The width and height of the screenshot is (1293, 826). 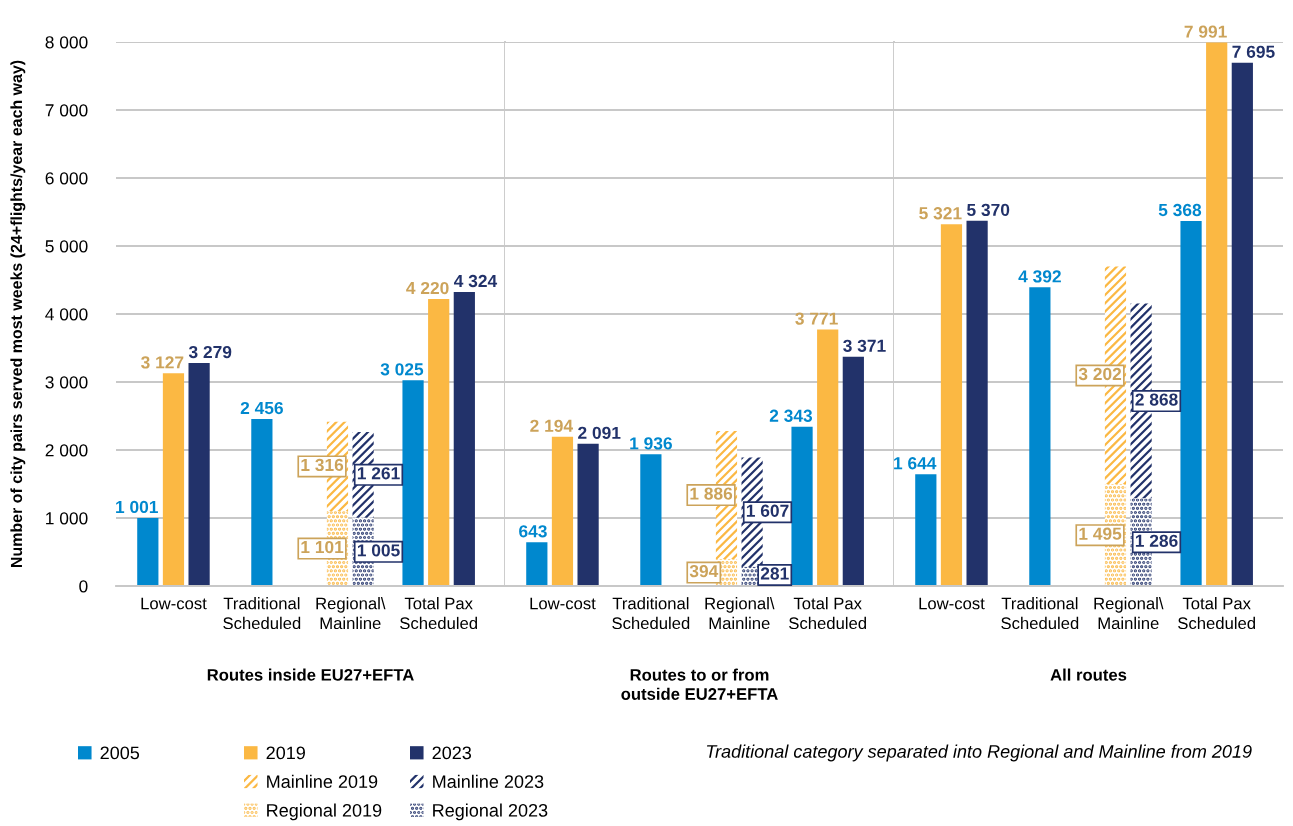 What do you see at coordinates (711, 493) in the screenshot?
I see `data-label: 1 886` at bounding box center [711, 493].